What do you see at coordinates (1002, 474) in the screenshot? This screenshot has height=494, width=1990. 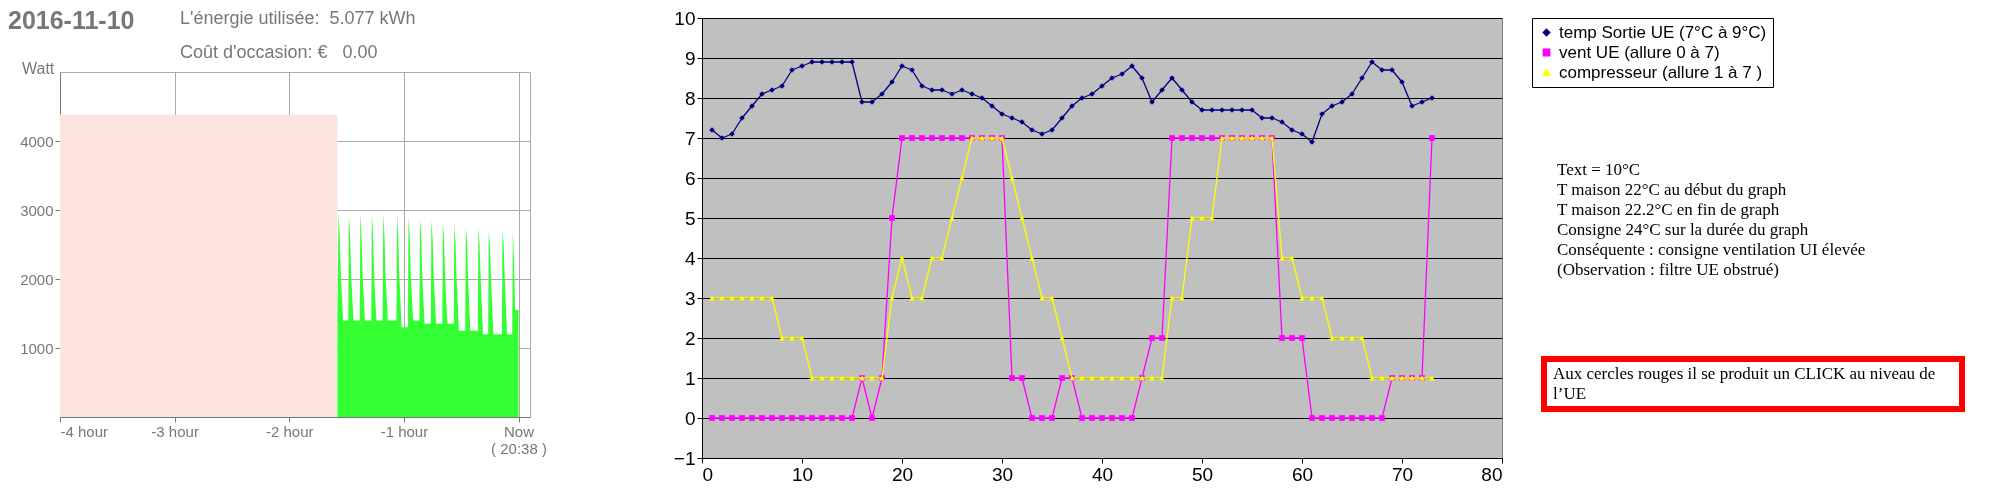 I see `x-tick-label: 30` at bounding box center [1002, 474].